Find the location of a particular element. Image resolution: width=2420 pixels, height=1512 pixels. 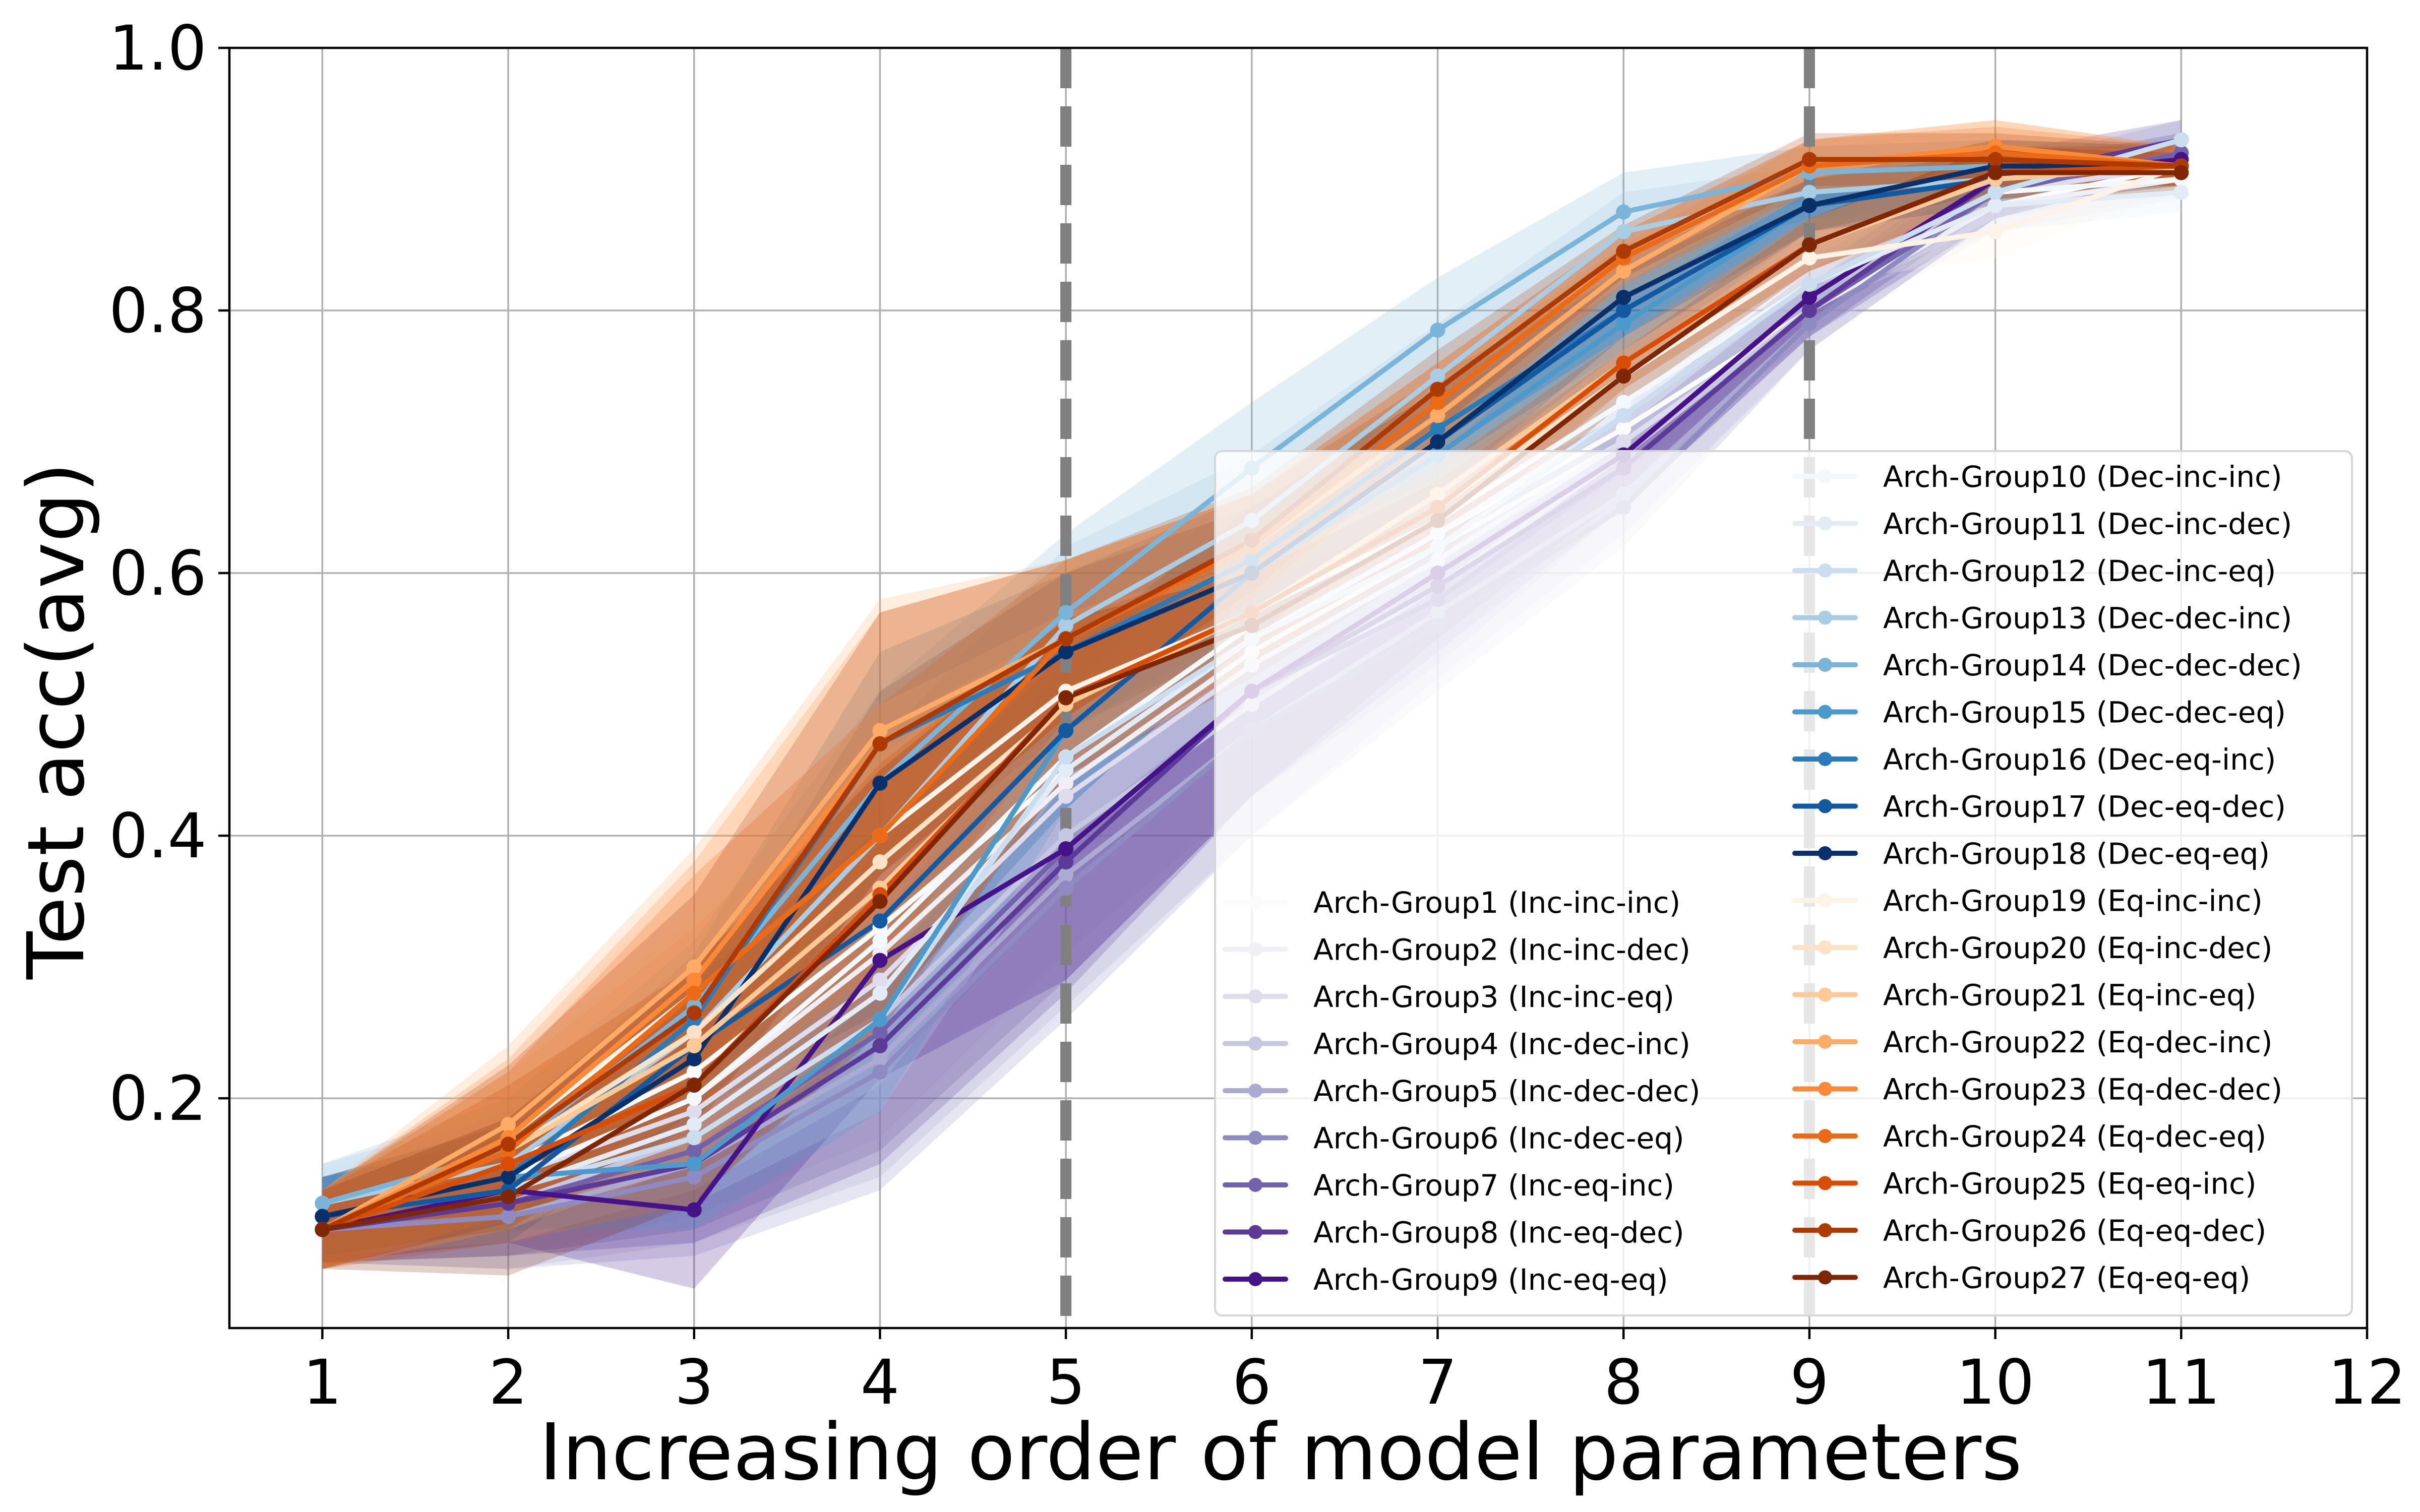

legend-entry-label: Arch-Group26 (Eq-eq-dec) is located at coordinates (2074, 1231).